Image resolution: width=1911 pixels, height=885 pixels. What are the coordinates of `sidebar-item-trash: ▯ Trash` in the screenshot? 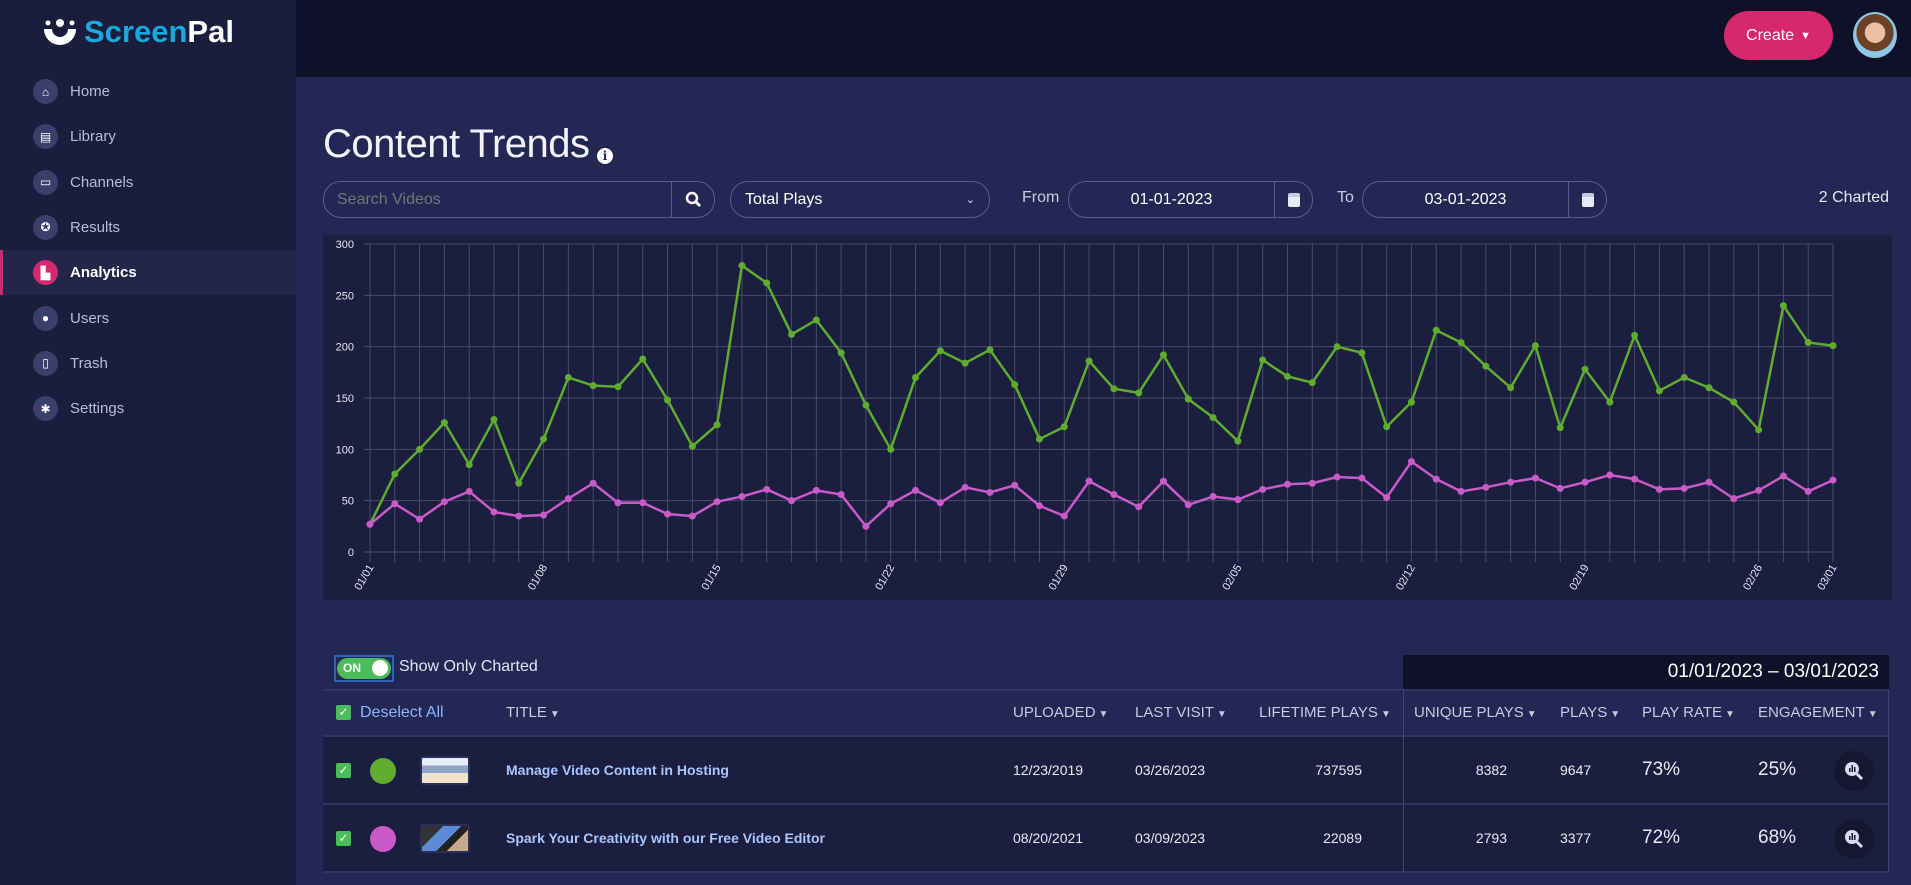 It's located at (148, 363).